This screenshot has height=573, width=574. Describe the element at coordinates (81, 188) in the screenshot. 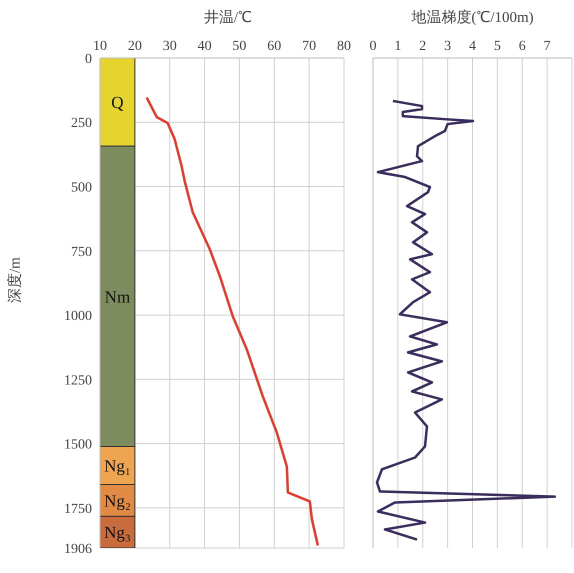

I see `y-tick-label: 500` at that location.